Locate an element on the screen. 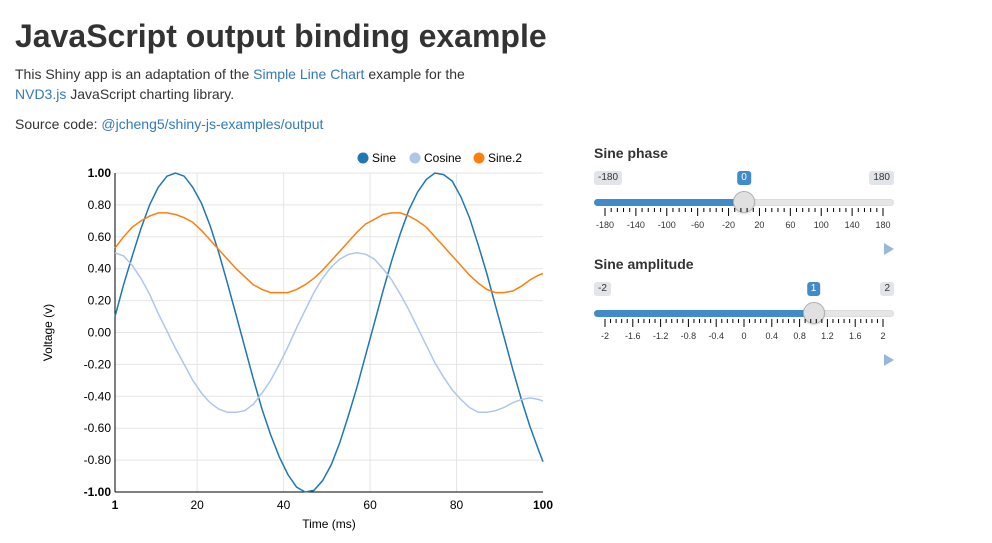 This screenshot has width=992, height=543. legend-label: Sine.2 is located at coordinates (505, 158).